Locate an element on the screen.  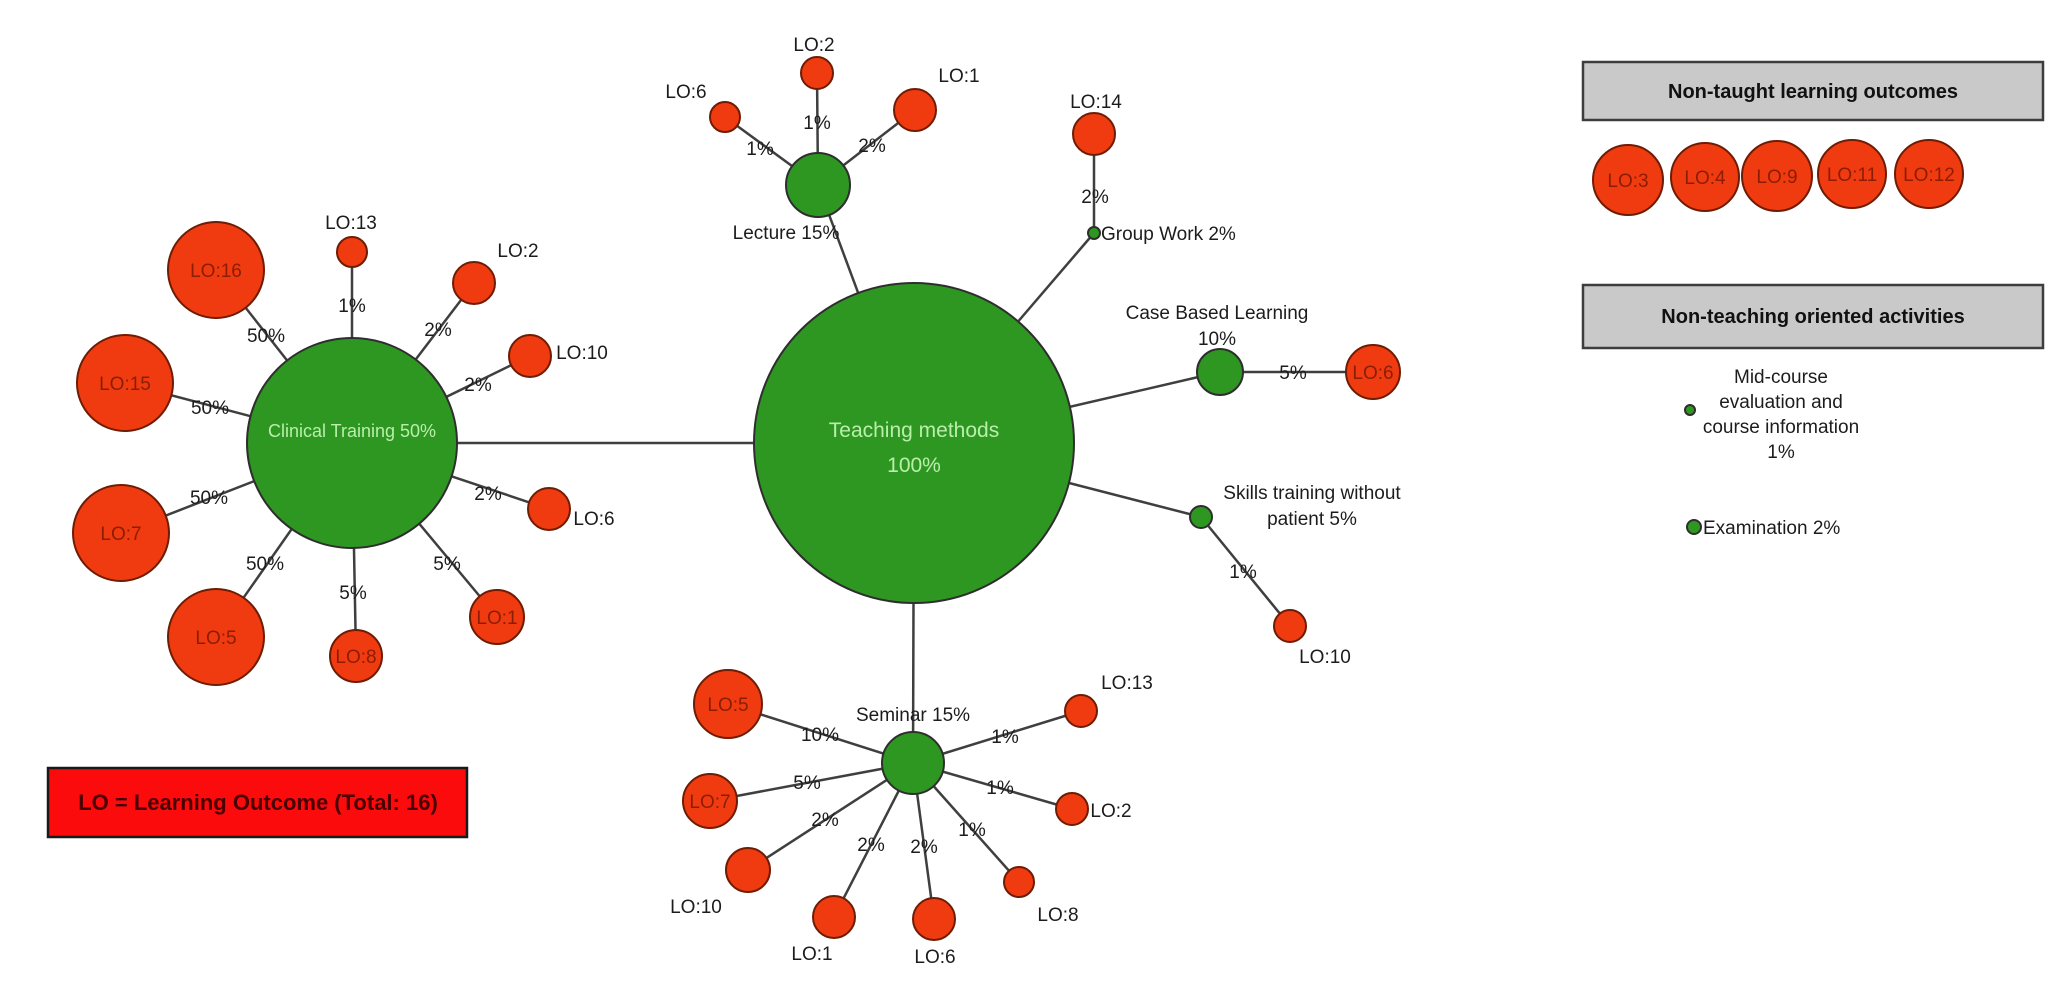
label-clinical-lo5: LO:5 is located at coordinates (215, 638).